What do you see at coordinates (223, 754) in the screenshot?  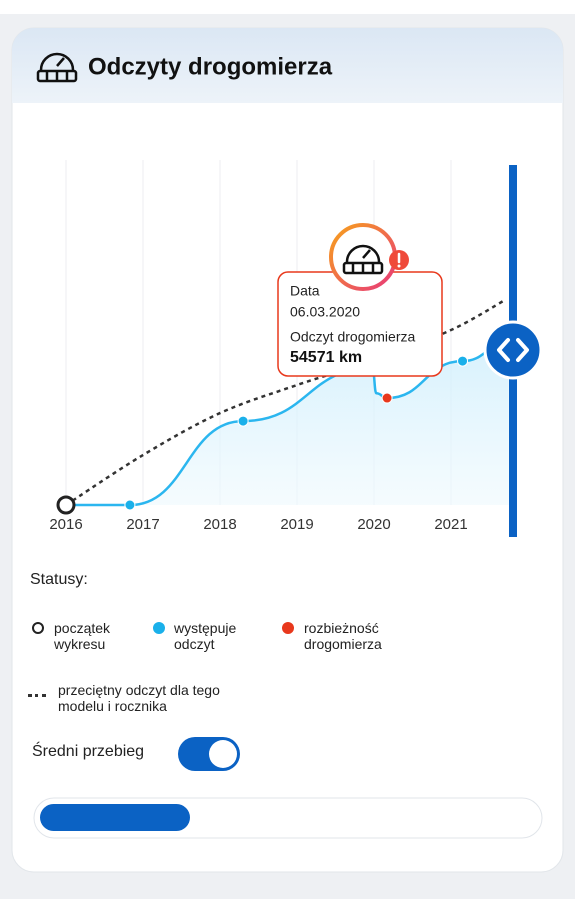 I see `toggle-knob` at bounding box center [223, 754].